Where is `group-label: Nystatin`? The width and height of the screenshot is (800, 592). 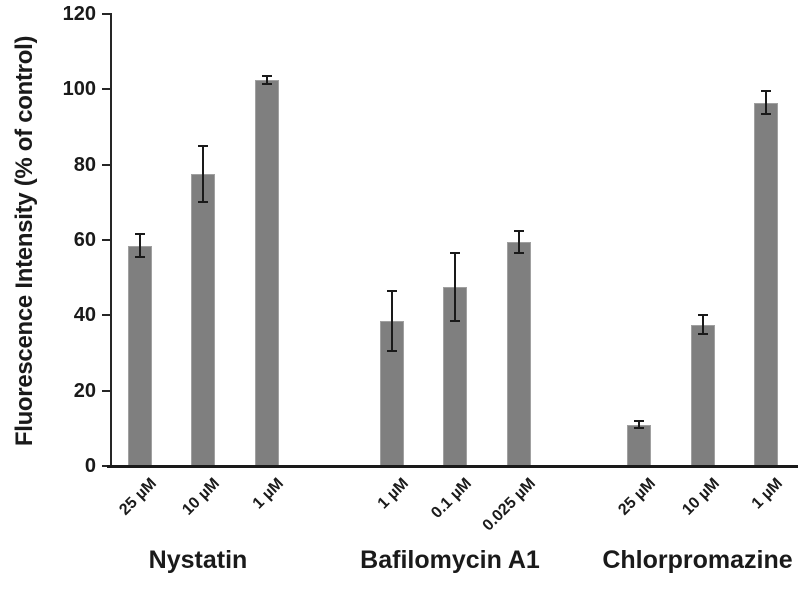 group-label: Nystatin is located at coordinates (198, 560).